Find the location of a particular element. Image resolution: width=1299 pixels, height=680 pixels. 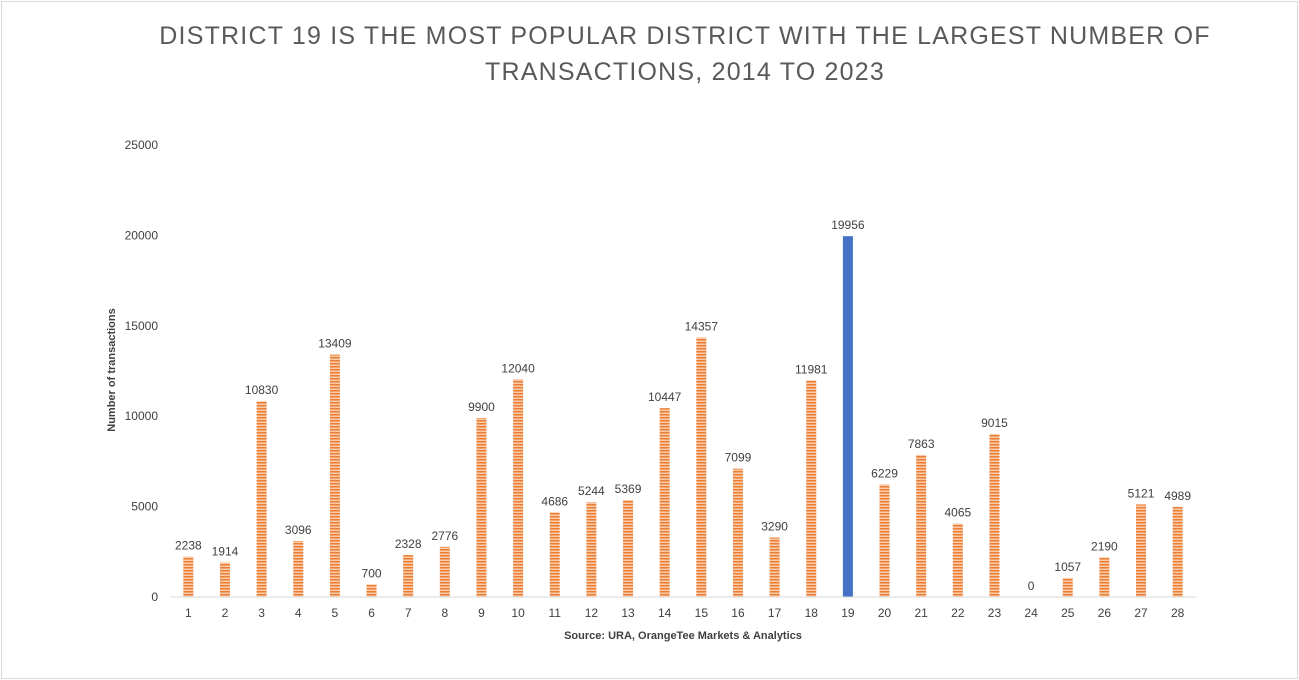

data-label-district-19: 19956 is located at coordinates (848, 225).